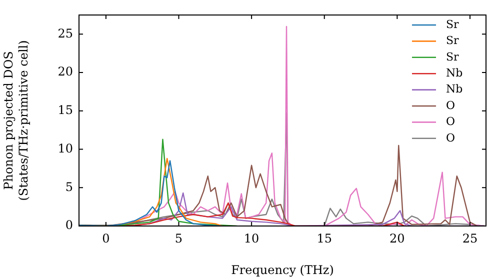 This screenshot has width=500, height=280. Describe the element at coordinates (65, 33) in the screenshot. I see `y-tick-label: 25` at that location.